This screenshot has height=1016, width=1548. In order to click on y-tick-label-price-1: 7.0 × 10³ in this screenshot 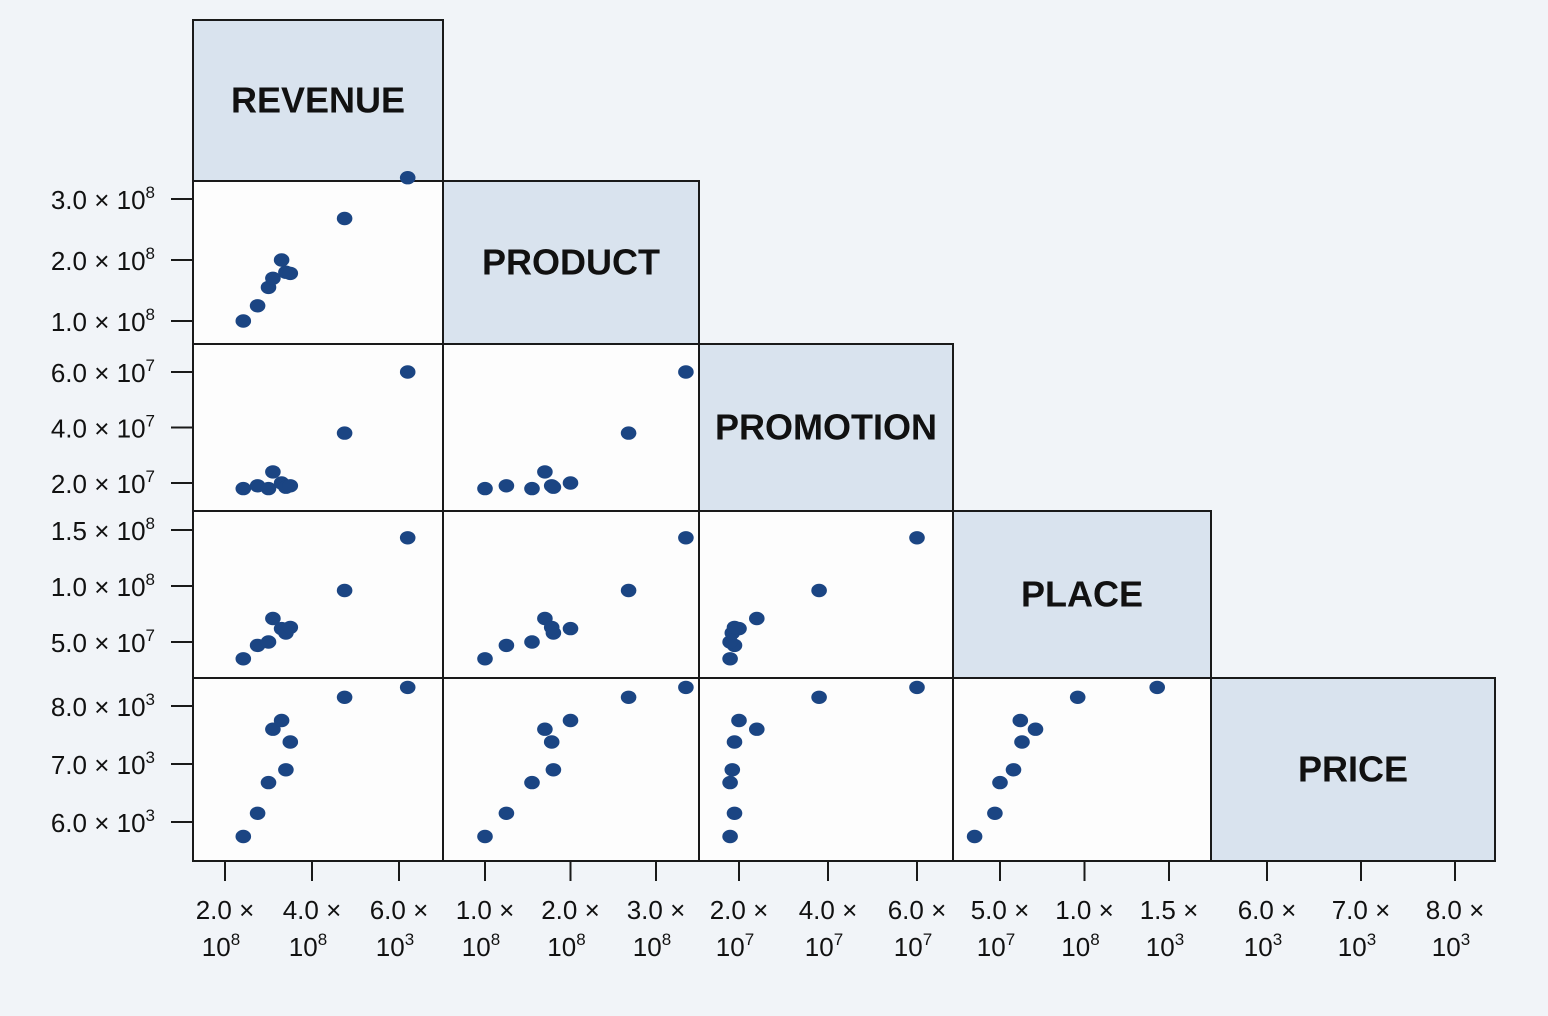, I will do `click(103, 764)`.